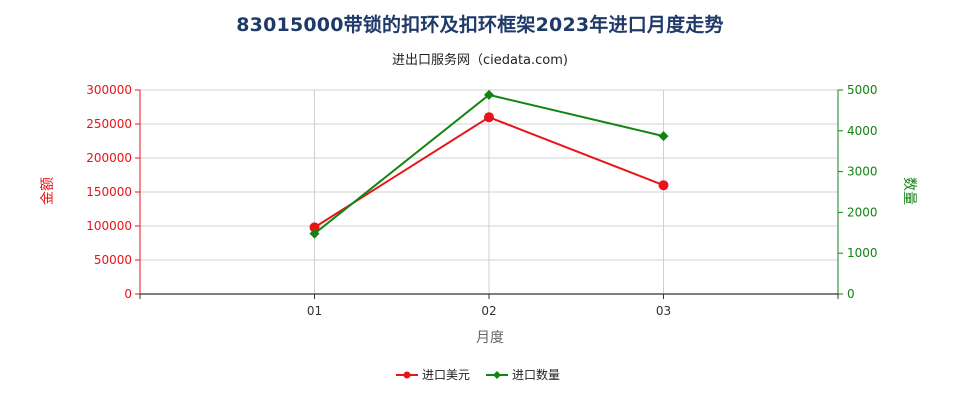 Image resolution: width=960 pixels, height=400 pixels. I want to click on legend-label-import-qty: 进口数量, so click(536, 374).